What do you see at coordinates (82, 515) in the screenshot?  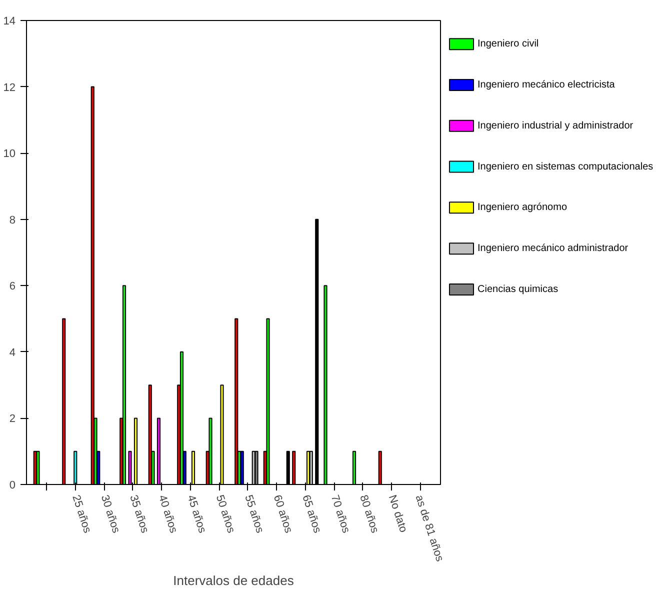 I see `x-tick-label: 25 años` at bounding box center [82, 515].